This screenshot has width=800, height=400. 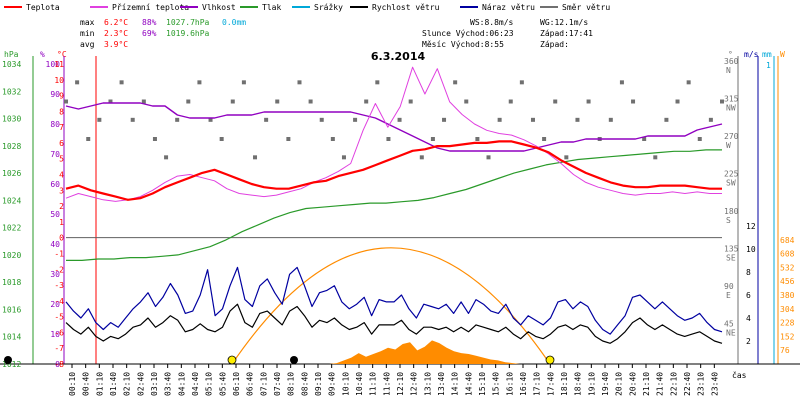 What do you see at coordinates (509, 384) in the screenshot?
I see `x-tick-label: 16:10` at bounding box center [509, 384].